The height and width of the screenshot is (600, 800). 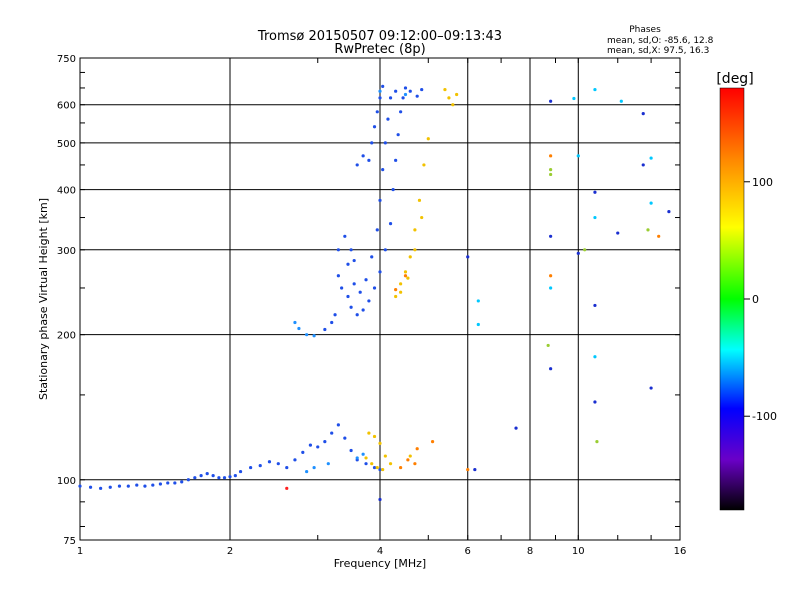 What do you see at coordinates (734, 79) in the screenshot?
I see `colorbar-label: [deg]` at bounding box center [734, 79].